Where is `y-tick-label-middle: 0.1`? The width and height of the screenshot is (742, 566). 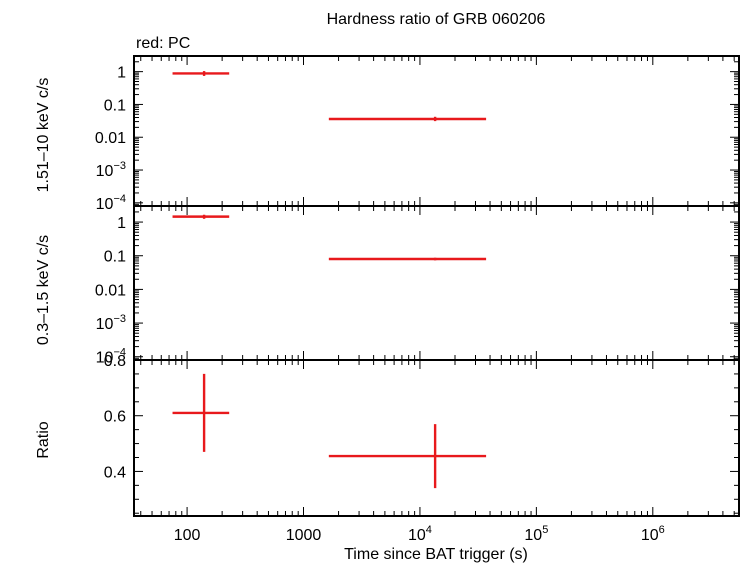 y-tick-label-middle: 0.1 is located at coordinates (115, 257).